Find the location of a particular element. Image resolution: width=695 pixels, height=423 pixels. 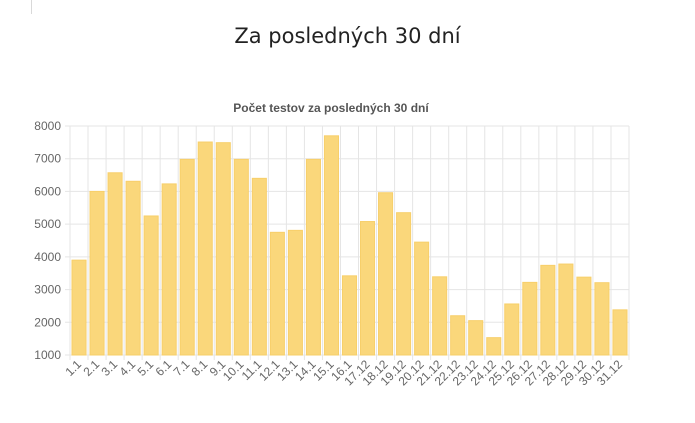

page-title: Za posledných 30 dní is located at coordinates (347, 36).